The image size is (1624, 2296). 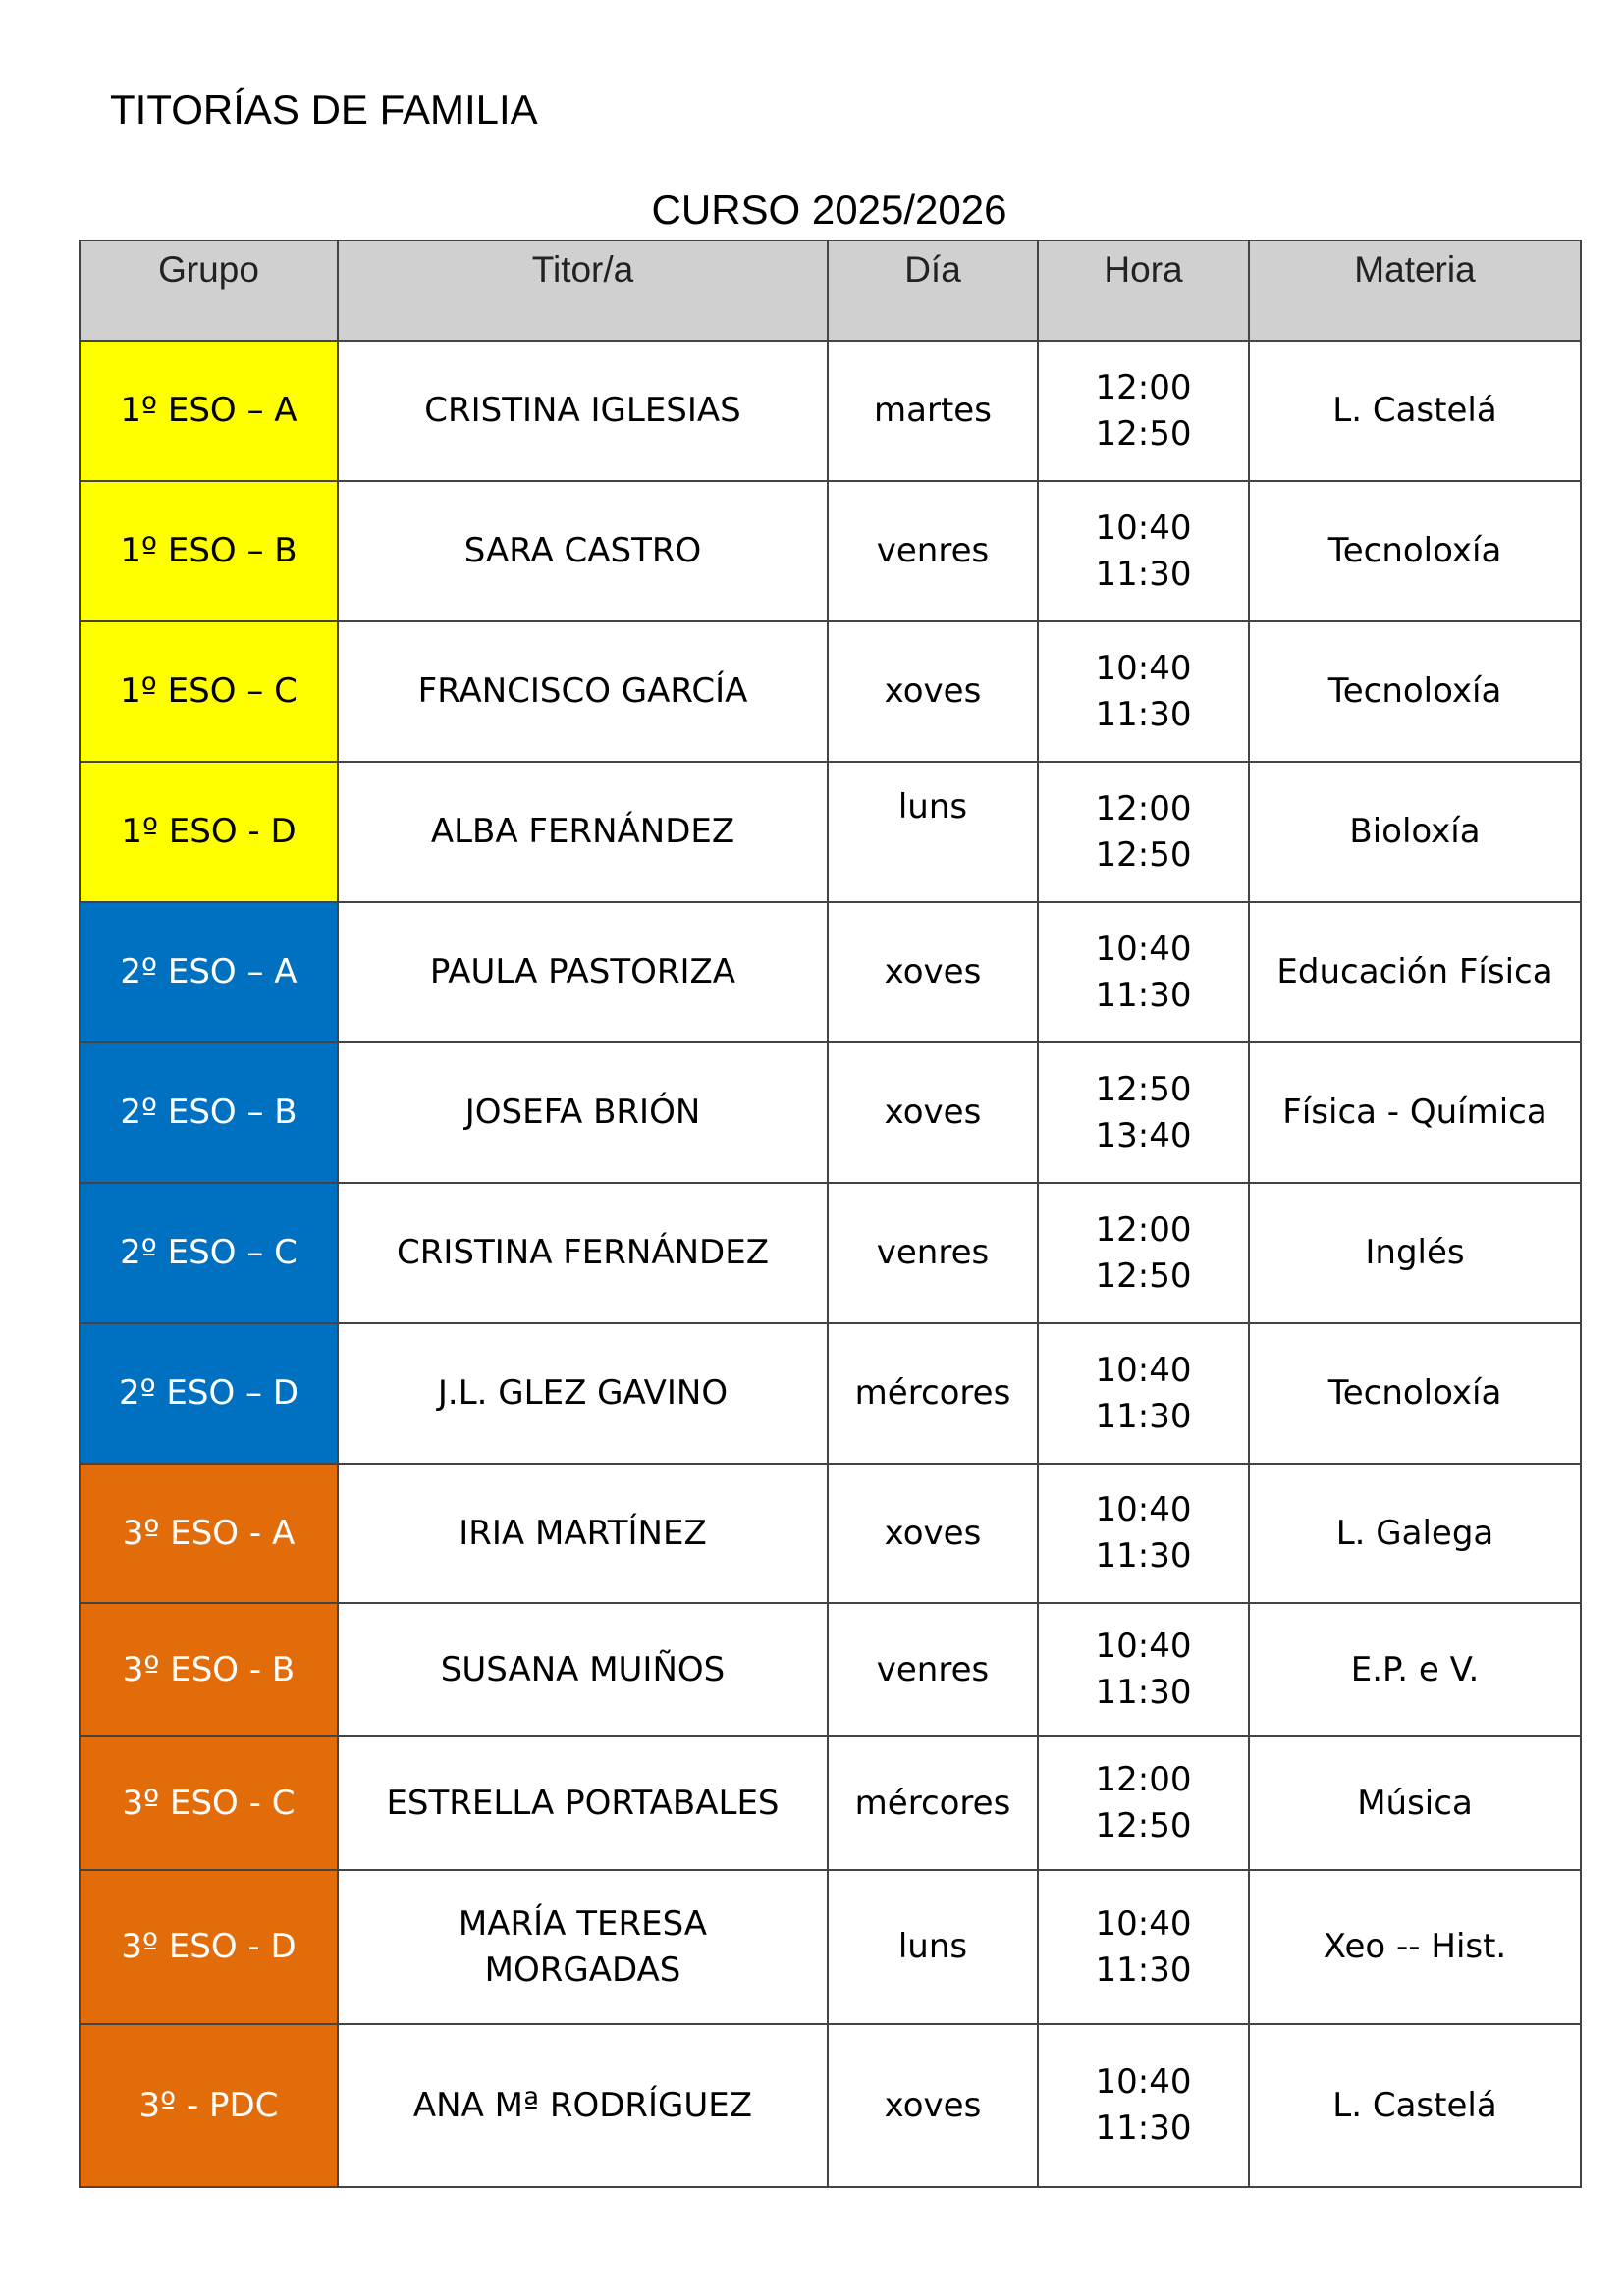 I want to click on cell-materia: Física - Química, so click(x=1415, y=1112).